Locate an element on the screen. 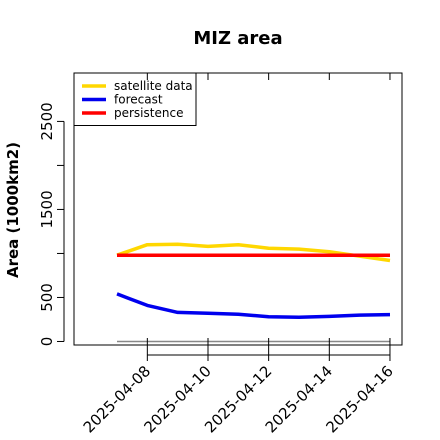 The image size is (440, 440). y-tick-label: 1500 is located at coordinates (47, 209).